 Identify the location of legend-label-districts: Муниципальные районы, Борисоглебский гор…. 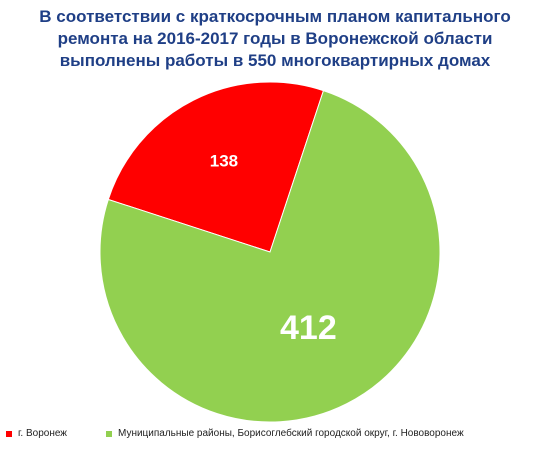
(291, 433).